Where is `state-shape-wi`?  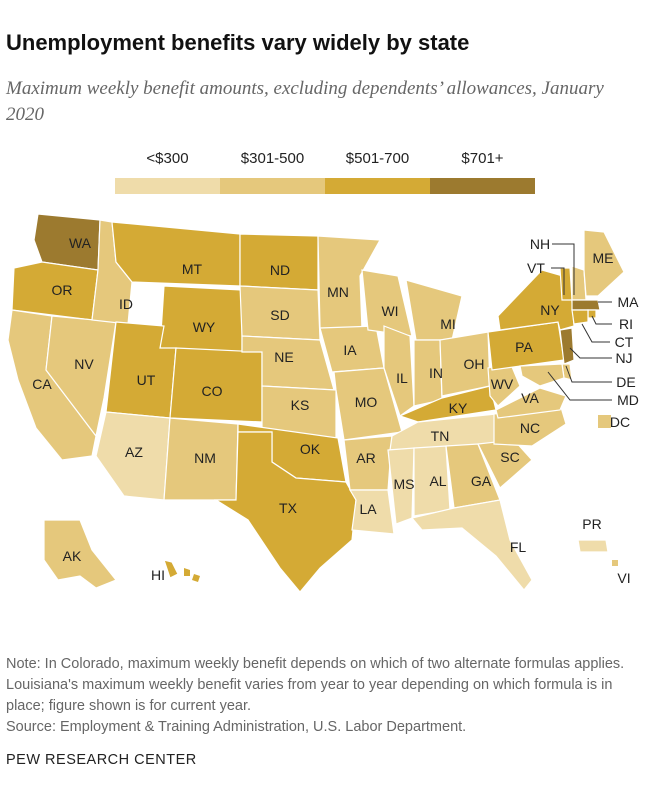 state-shape-wi is located at coordinates (387, 303).